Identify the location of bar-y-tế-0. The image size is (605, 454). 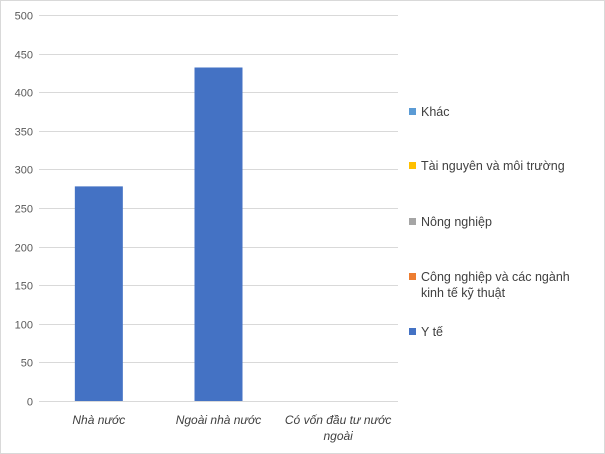
(98, 293).